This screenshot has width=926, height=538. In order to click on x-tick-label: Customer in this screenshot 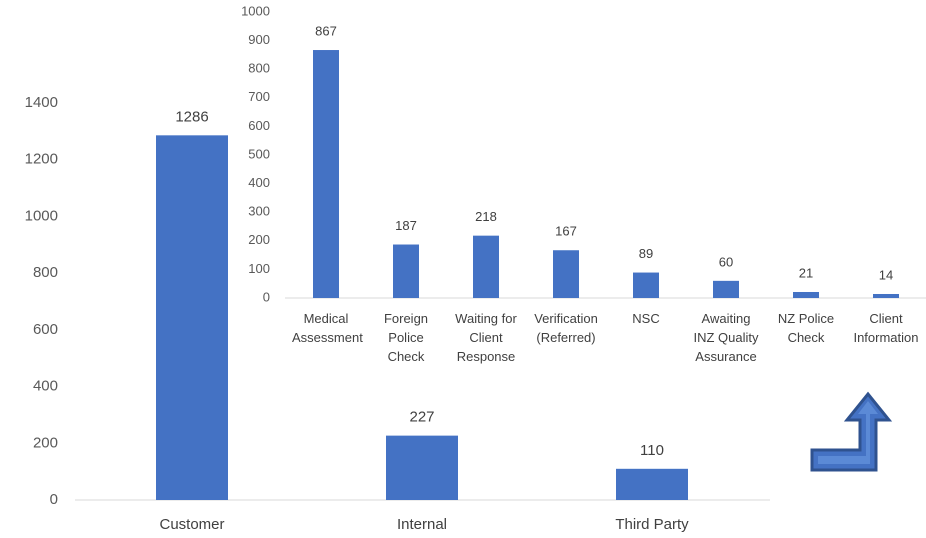, I will do `click(191, 524)`.